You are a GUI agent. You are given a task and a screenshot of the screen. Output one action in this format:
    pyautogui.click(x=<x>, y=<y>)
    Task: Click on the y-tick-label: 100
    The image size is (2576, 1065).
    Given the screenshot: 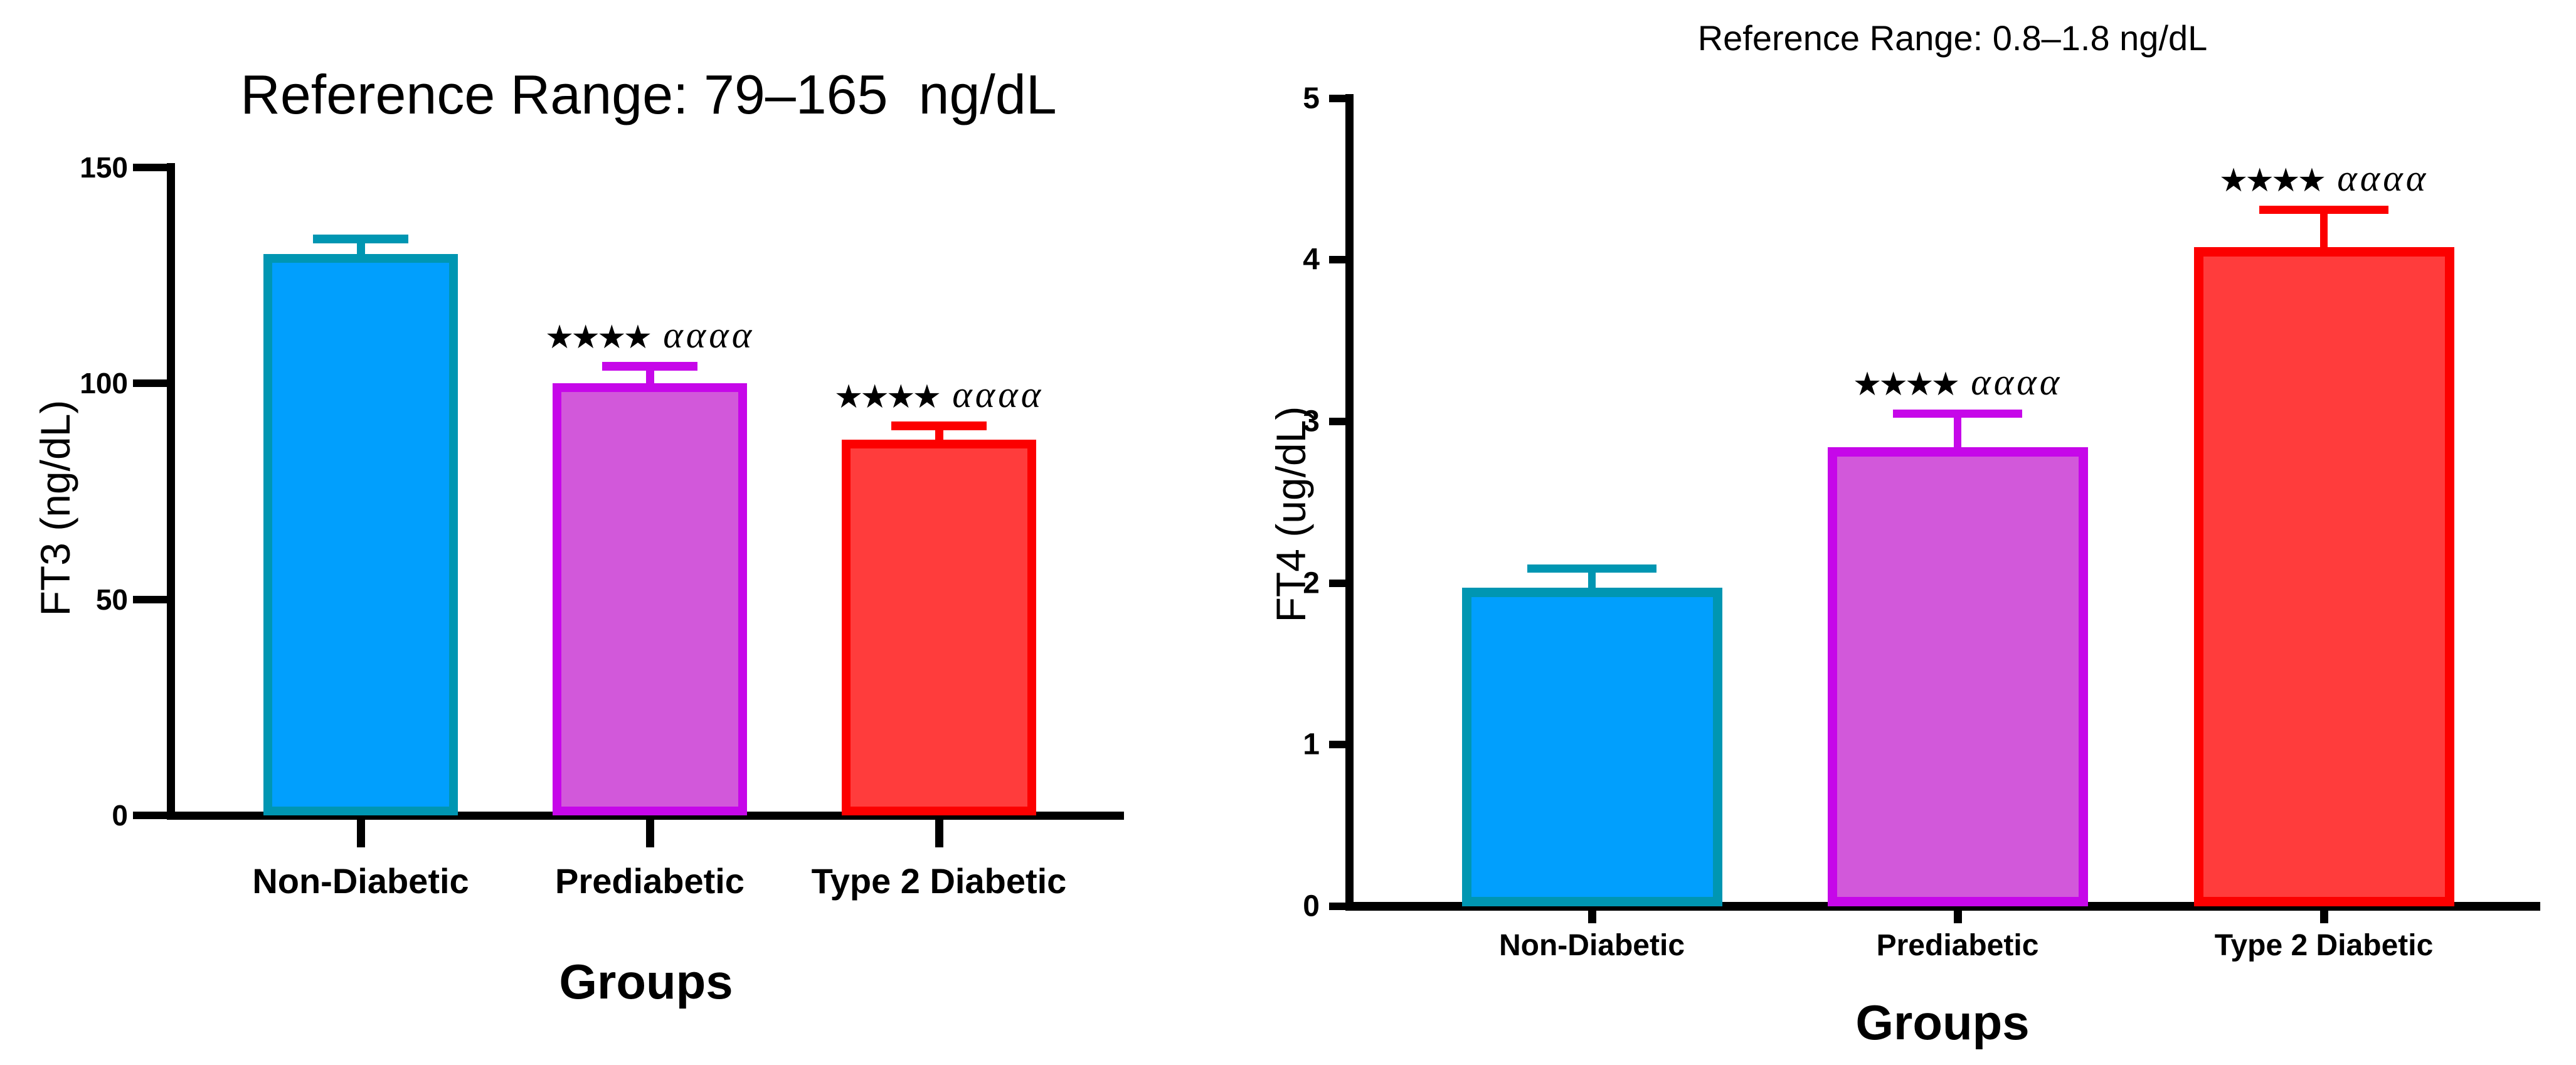 What is the action you would take?
    pyautogui.click(x=104, y=383)
    